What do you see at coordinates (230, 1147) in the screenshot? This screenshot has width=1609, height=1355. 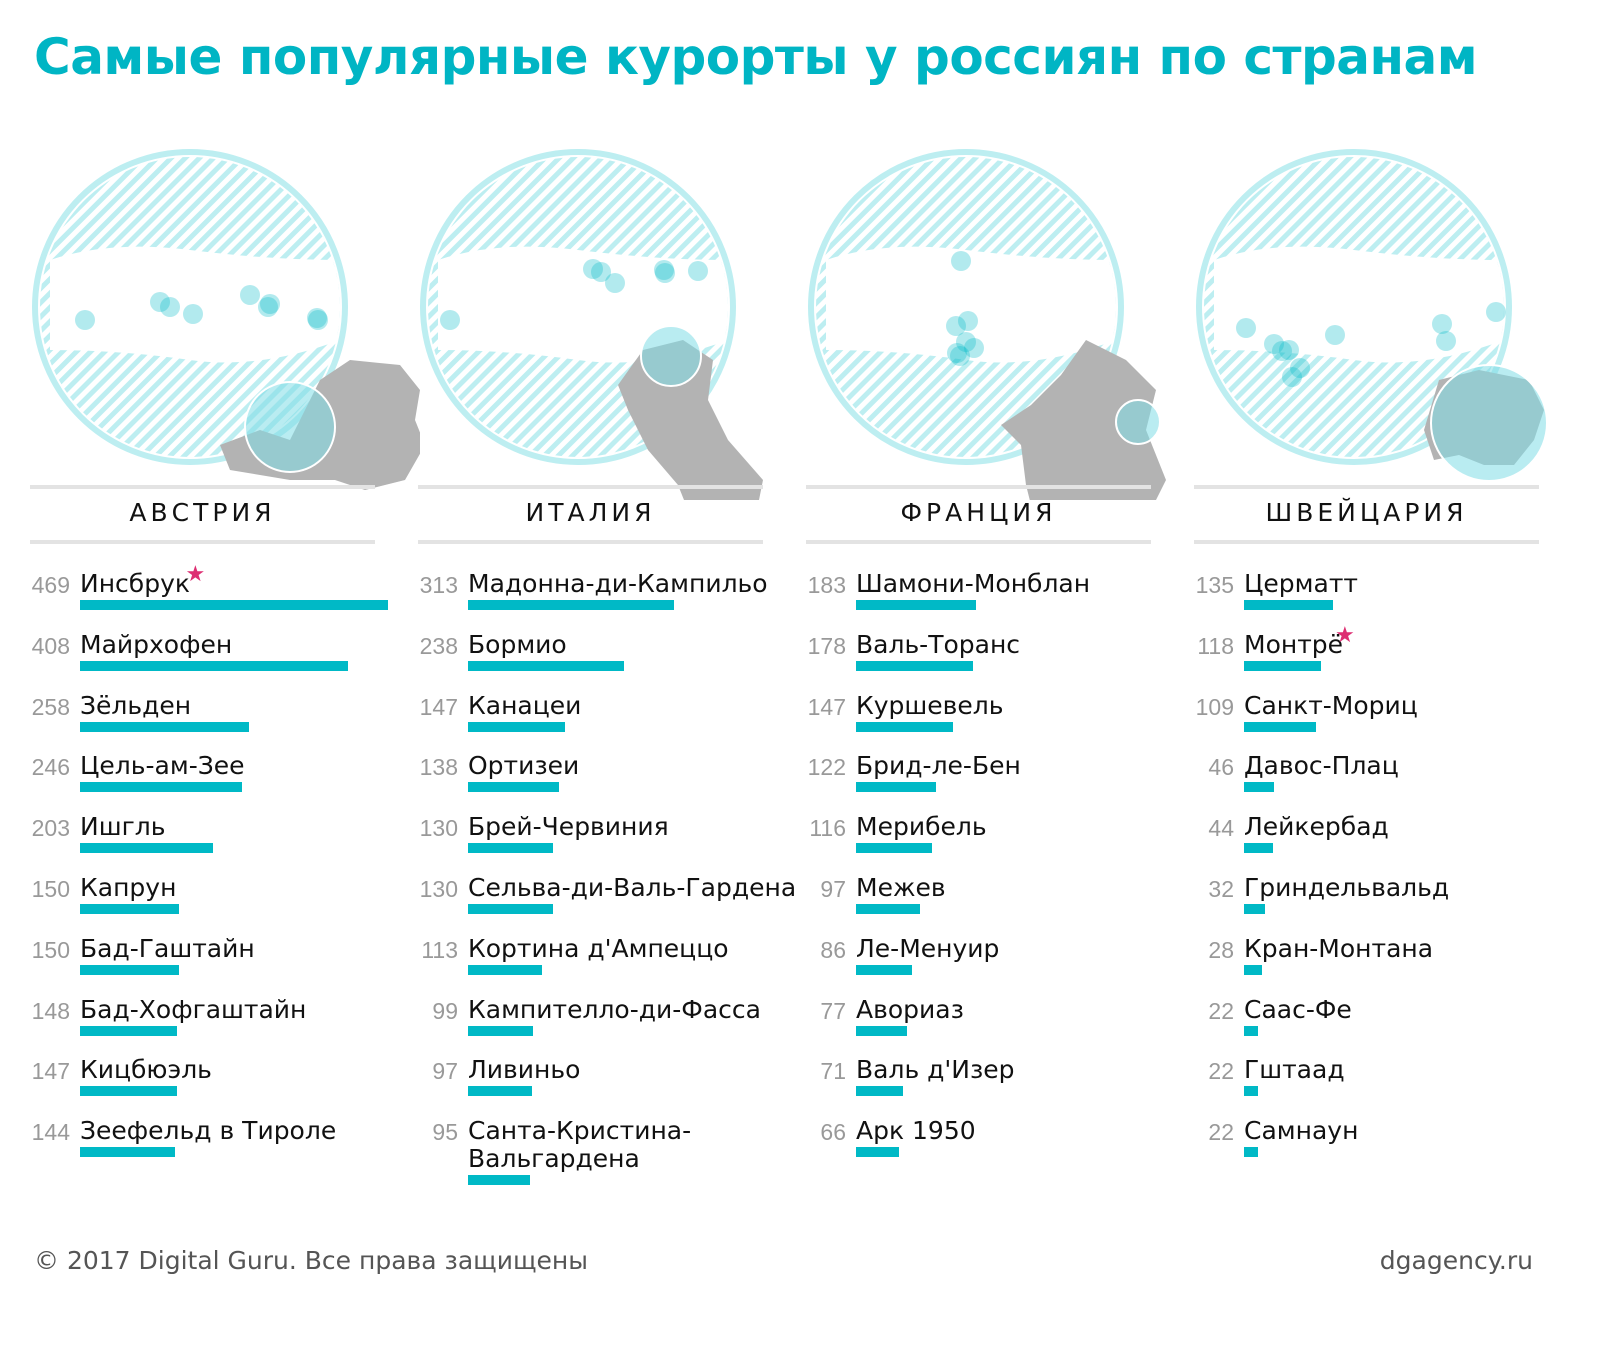 I see `resort-row: 144 Зеефельд в Тироле` at bounding box center [230, 1147].